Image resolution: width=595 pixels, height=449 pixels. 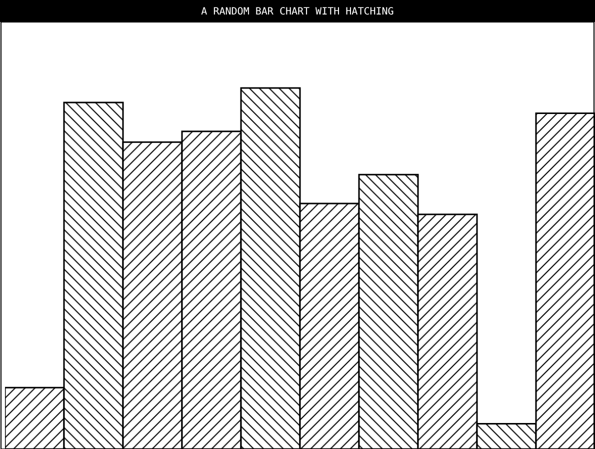 I want to click on chart-title: A RANDOM BAR CHART WITH HATCHING, so click(x=297, y=12).